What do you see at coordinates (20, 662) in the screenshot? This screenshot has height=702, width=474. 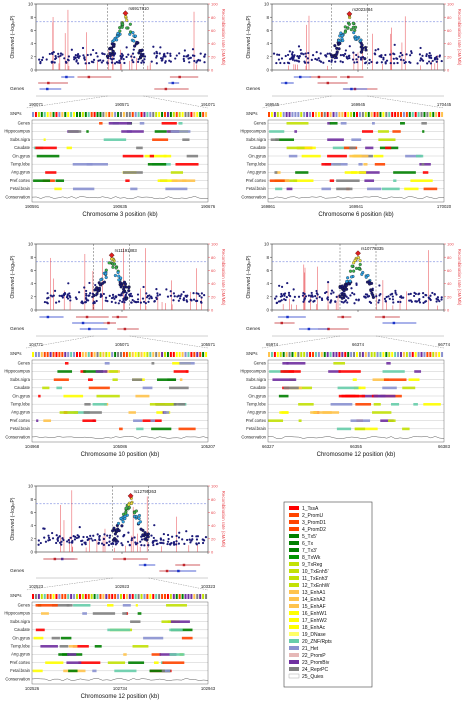 I see `track-label: Pref.cortex` at bounding box center [20, 662].